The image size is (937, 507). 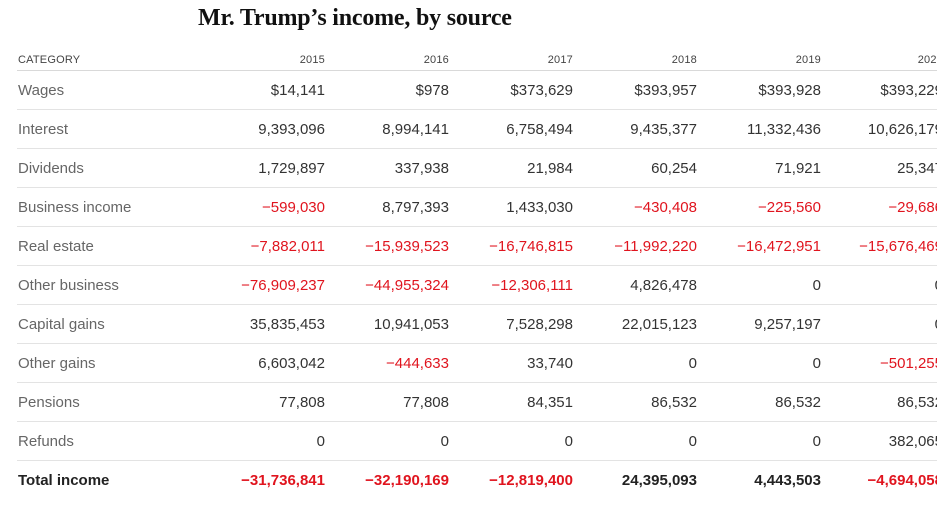 What do you see at coordinates (637, 168) in the screenshot?
I see `table-cell-value: 60,254` at bounding box center [637, 168].